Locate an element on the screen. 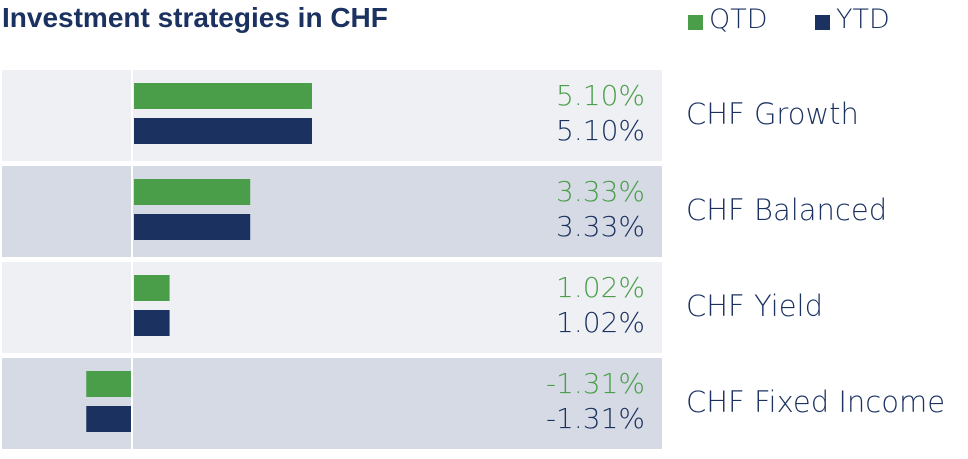 This screenshot has height=459, width=968. category-label: CHF Growth is located at coordinates (772, 114).